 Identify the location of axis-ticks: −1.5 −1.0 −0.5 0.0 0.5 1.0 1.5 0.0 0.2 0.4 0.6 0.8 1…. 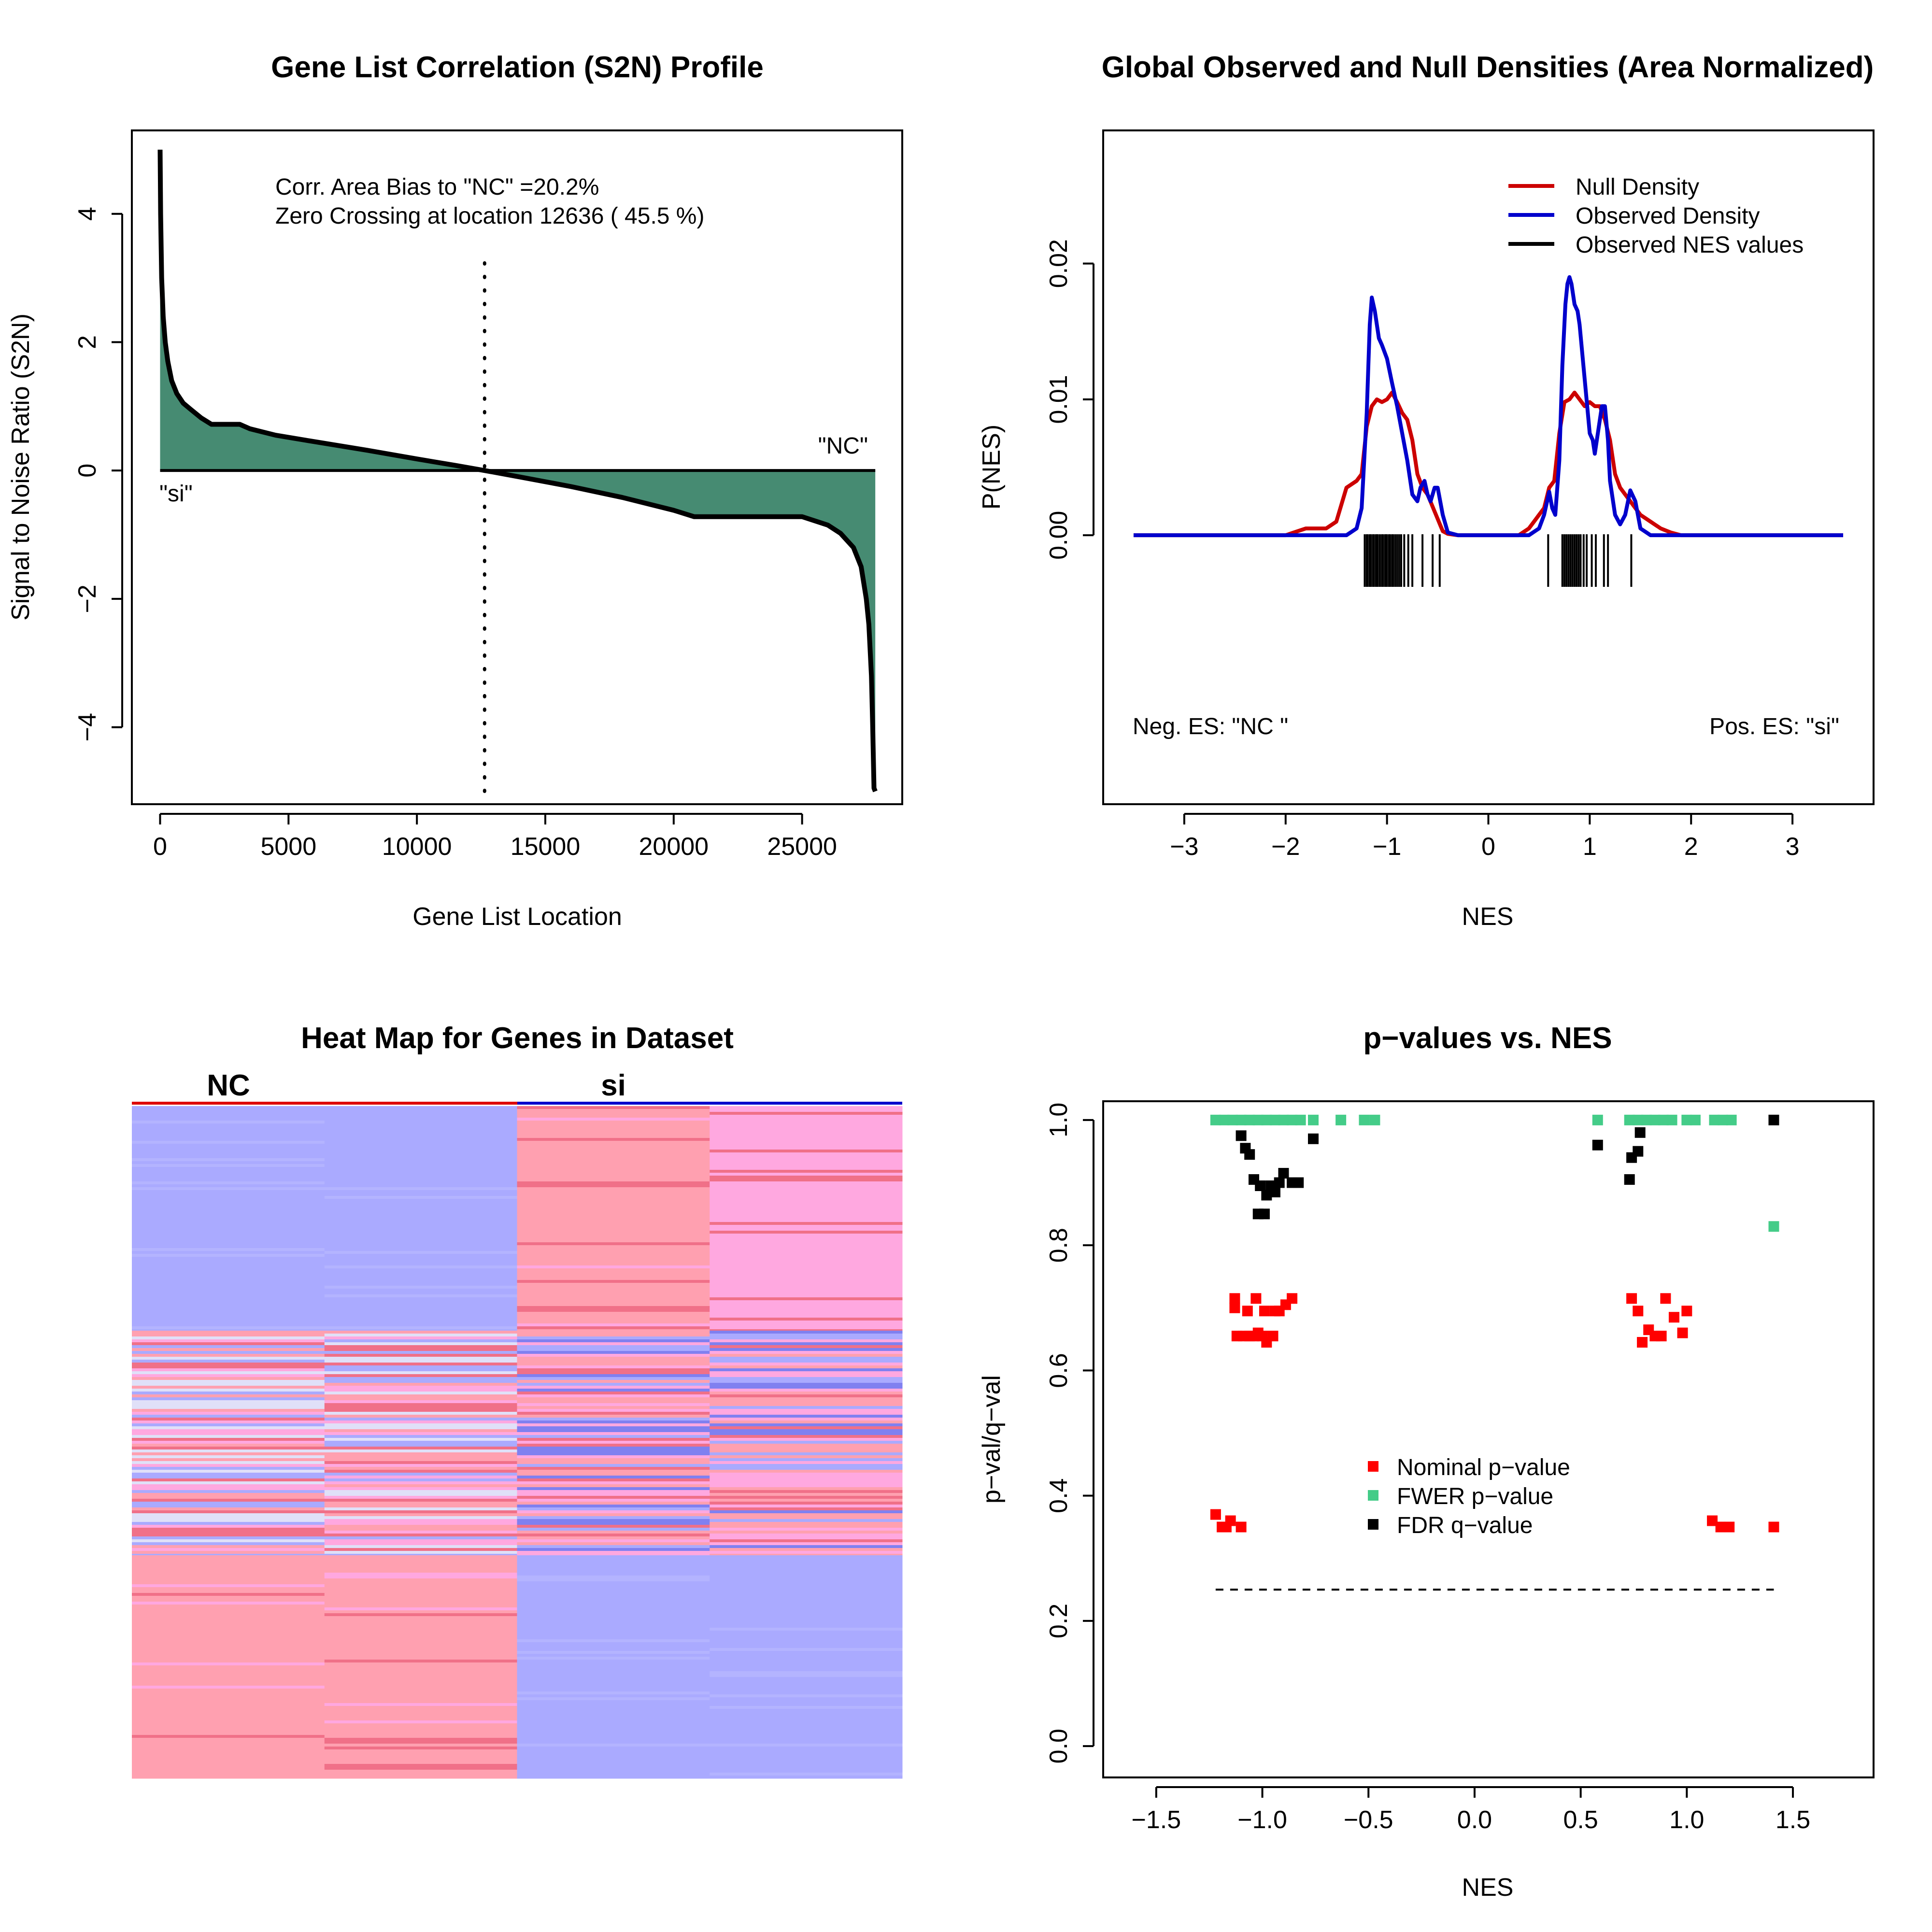
(1427, 1468).